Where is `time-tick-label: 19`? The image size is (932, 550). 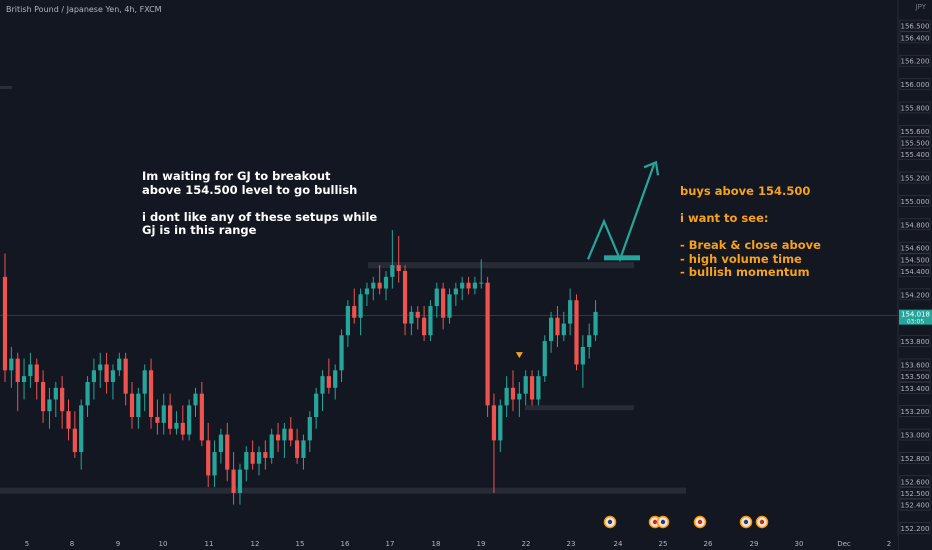
time-tick-label: 19 is located at coordinates (481, 544).